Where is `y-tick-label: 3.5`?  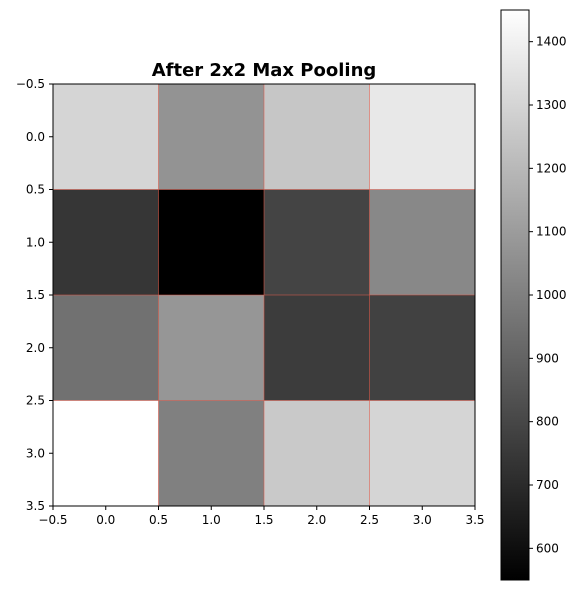 y-tick-label: 3.5 is located at coordinates (35, 506).